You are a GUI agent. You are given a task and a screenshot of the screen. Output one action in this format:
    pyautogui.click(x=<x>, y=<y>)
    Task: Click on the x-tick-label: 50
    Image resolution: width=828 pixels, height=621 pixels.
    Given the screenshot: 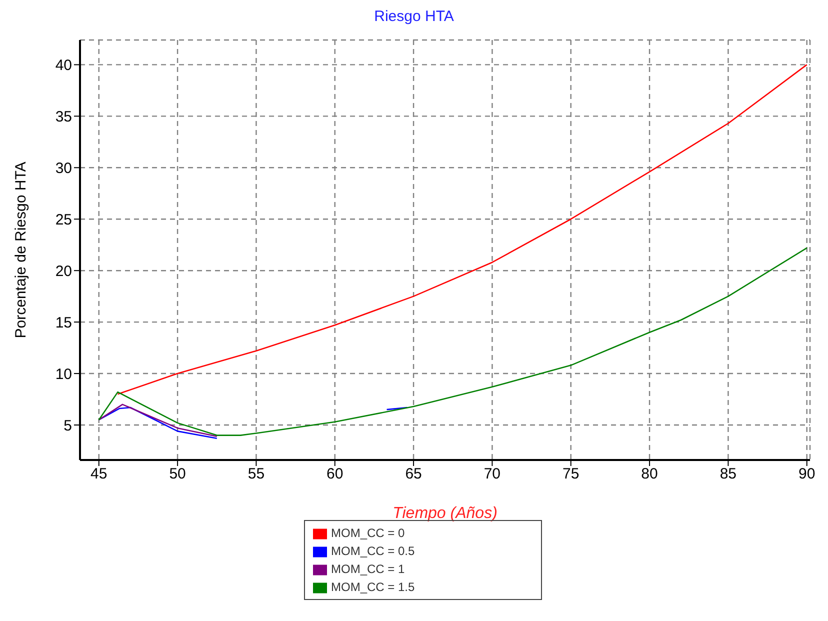 What is the action you would take?
    pyautogui.click(x=177, y=474)
    